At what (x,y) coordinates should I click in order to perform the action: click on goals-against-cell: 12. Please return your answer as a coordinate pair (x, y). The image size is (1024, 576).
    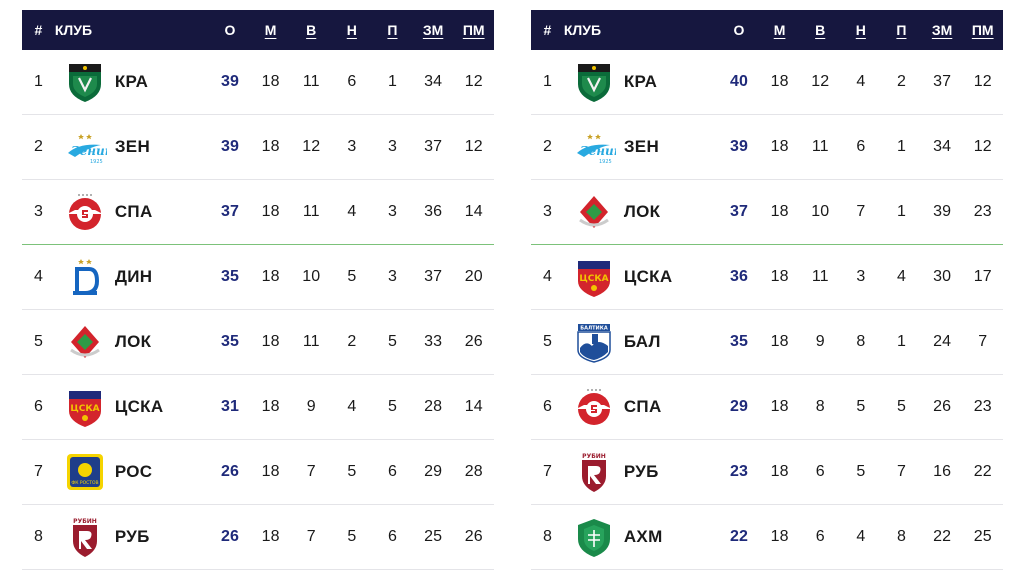
    Looking at the image, I should click on (473, 81).